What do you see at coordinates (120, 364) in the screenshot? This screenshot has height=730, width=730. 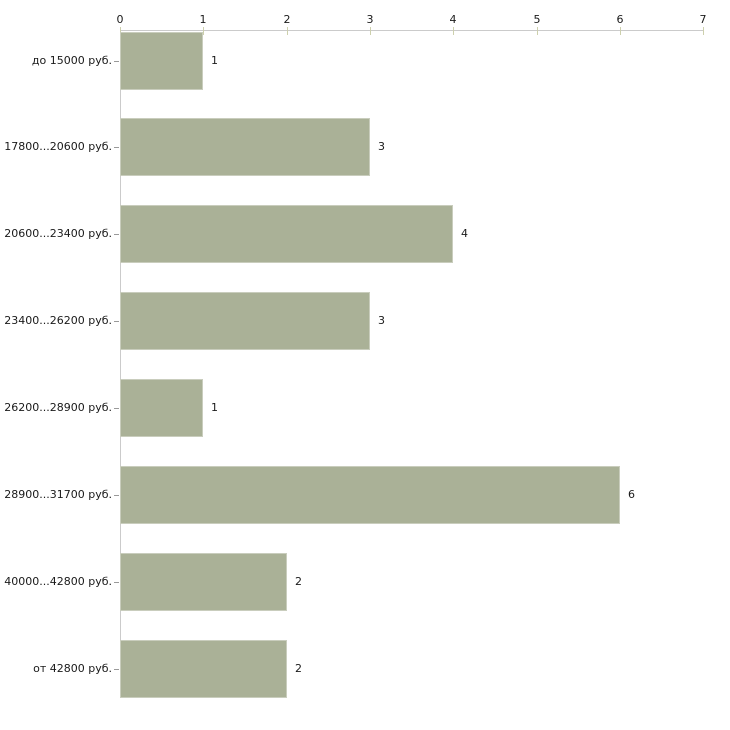 I see `y-axis-line` at bounding box center [120, 364].